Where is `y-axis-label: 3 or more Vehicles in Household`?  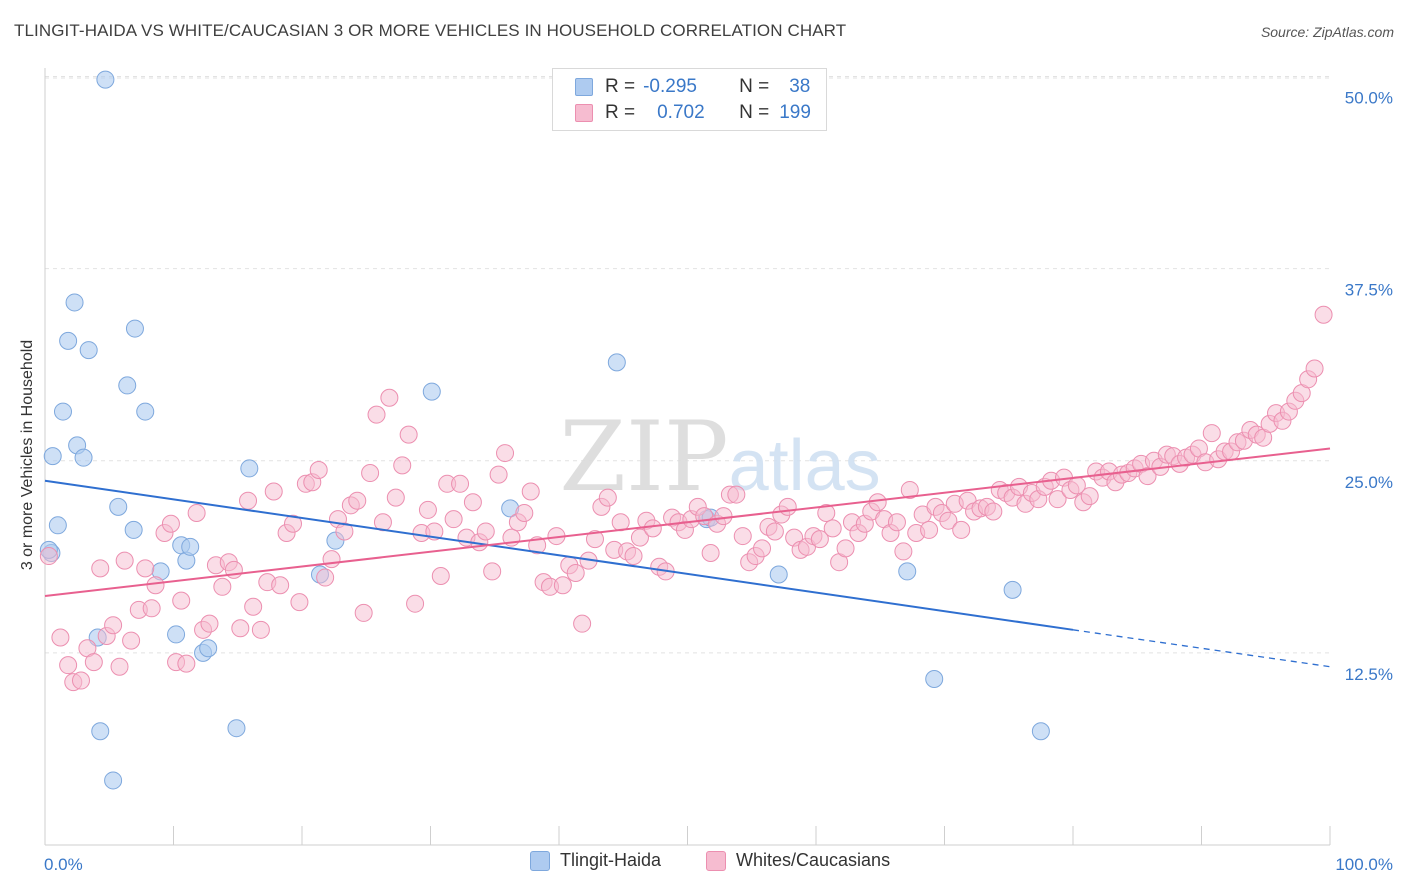
y-axis-label: 3 or more Vehicles in Household is located at coordinates (27, 455).